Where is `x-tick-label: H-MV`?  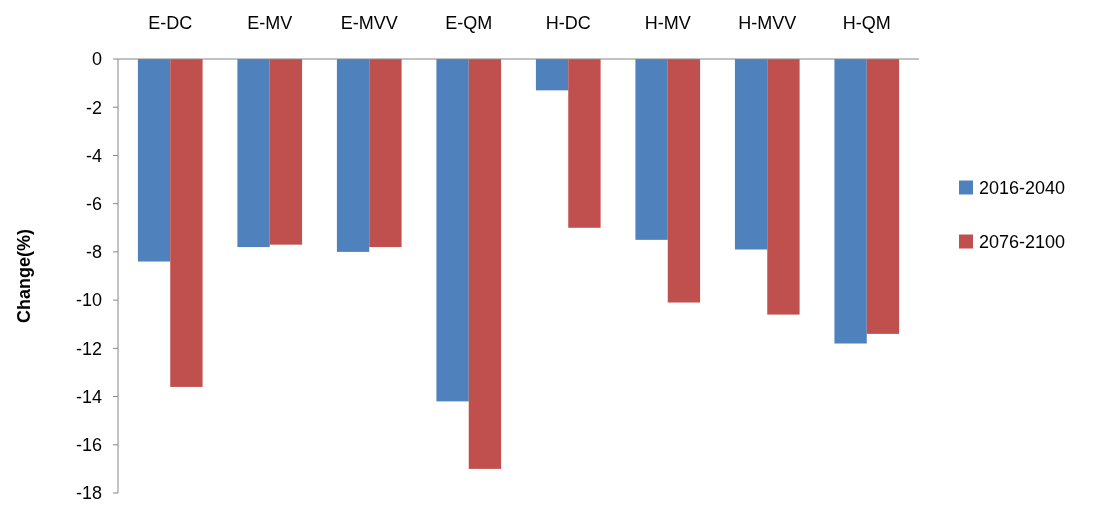
x-tick-label: H-MV is located at coordinates (667, 23).